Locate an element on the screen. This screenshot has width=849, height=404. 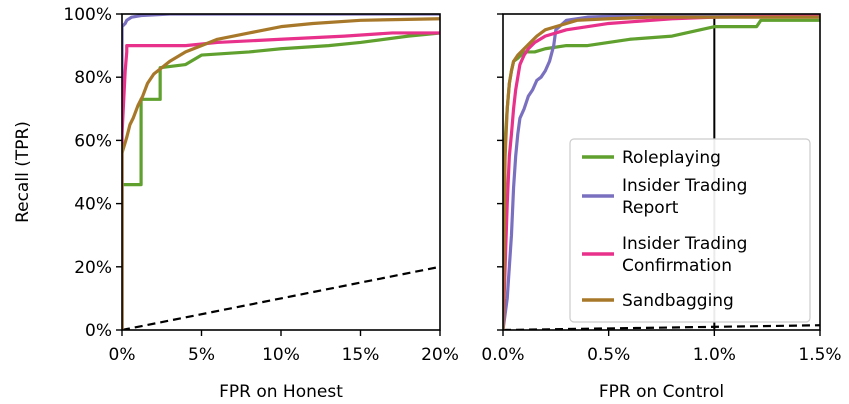
right-x-tick-label: 1.5% is located at coordinates (819, 355).